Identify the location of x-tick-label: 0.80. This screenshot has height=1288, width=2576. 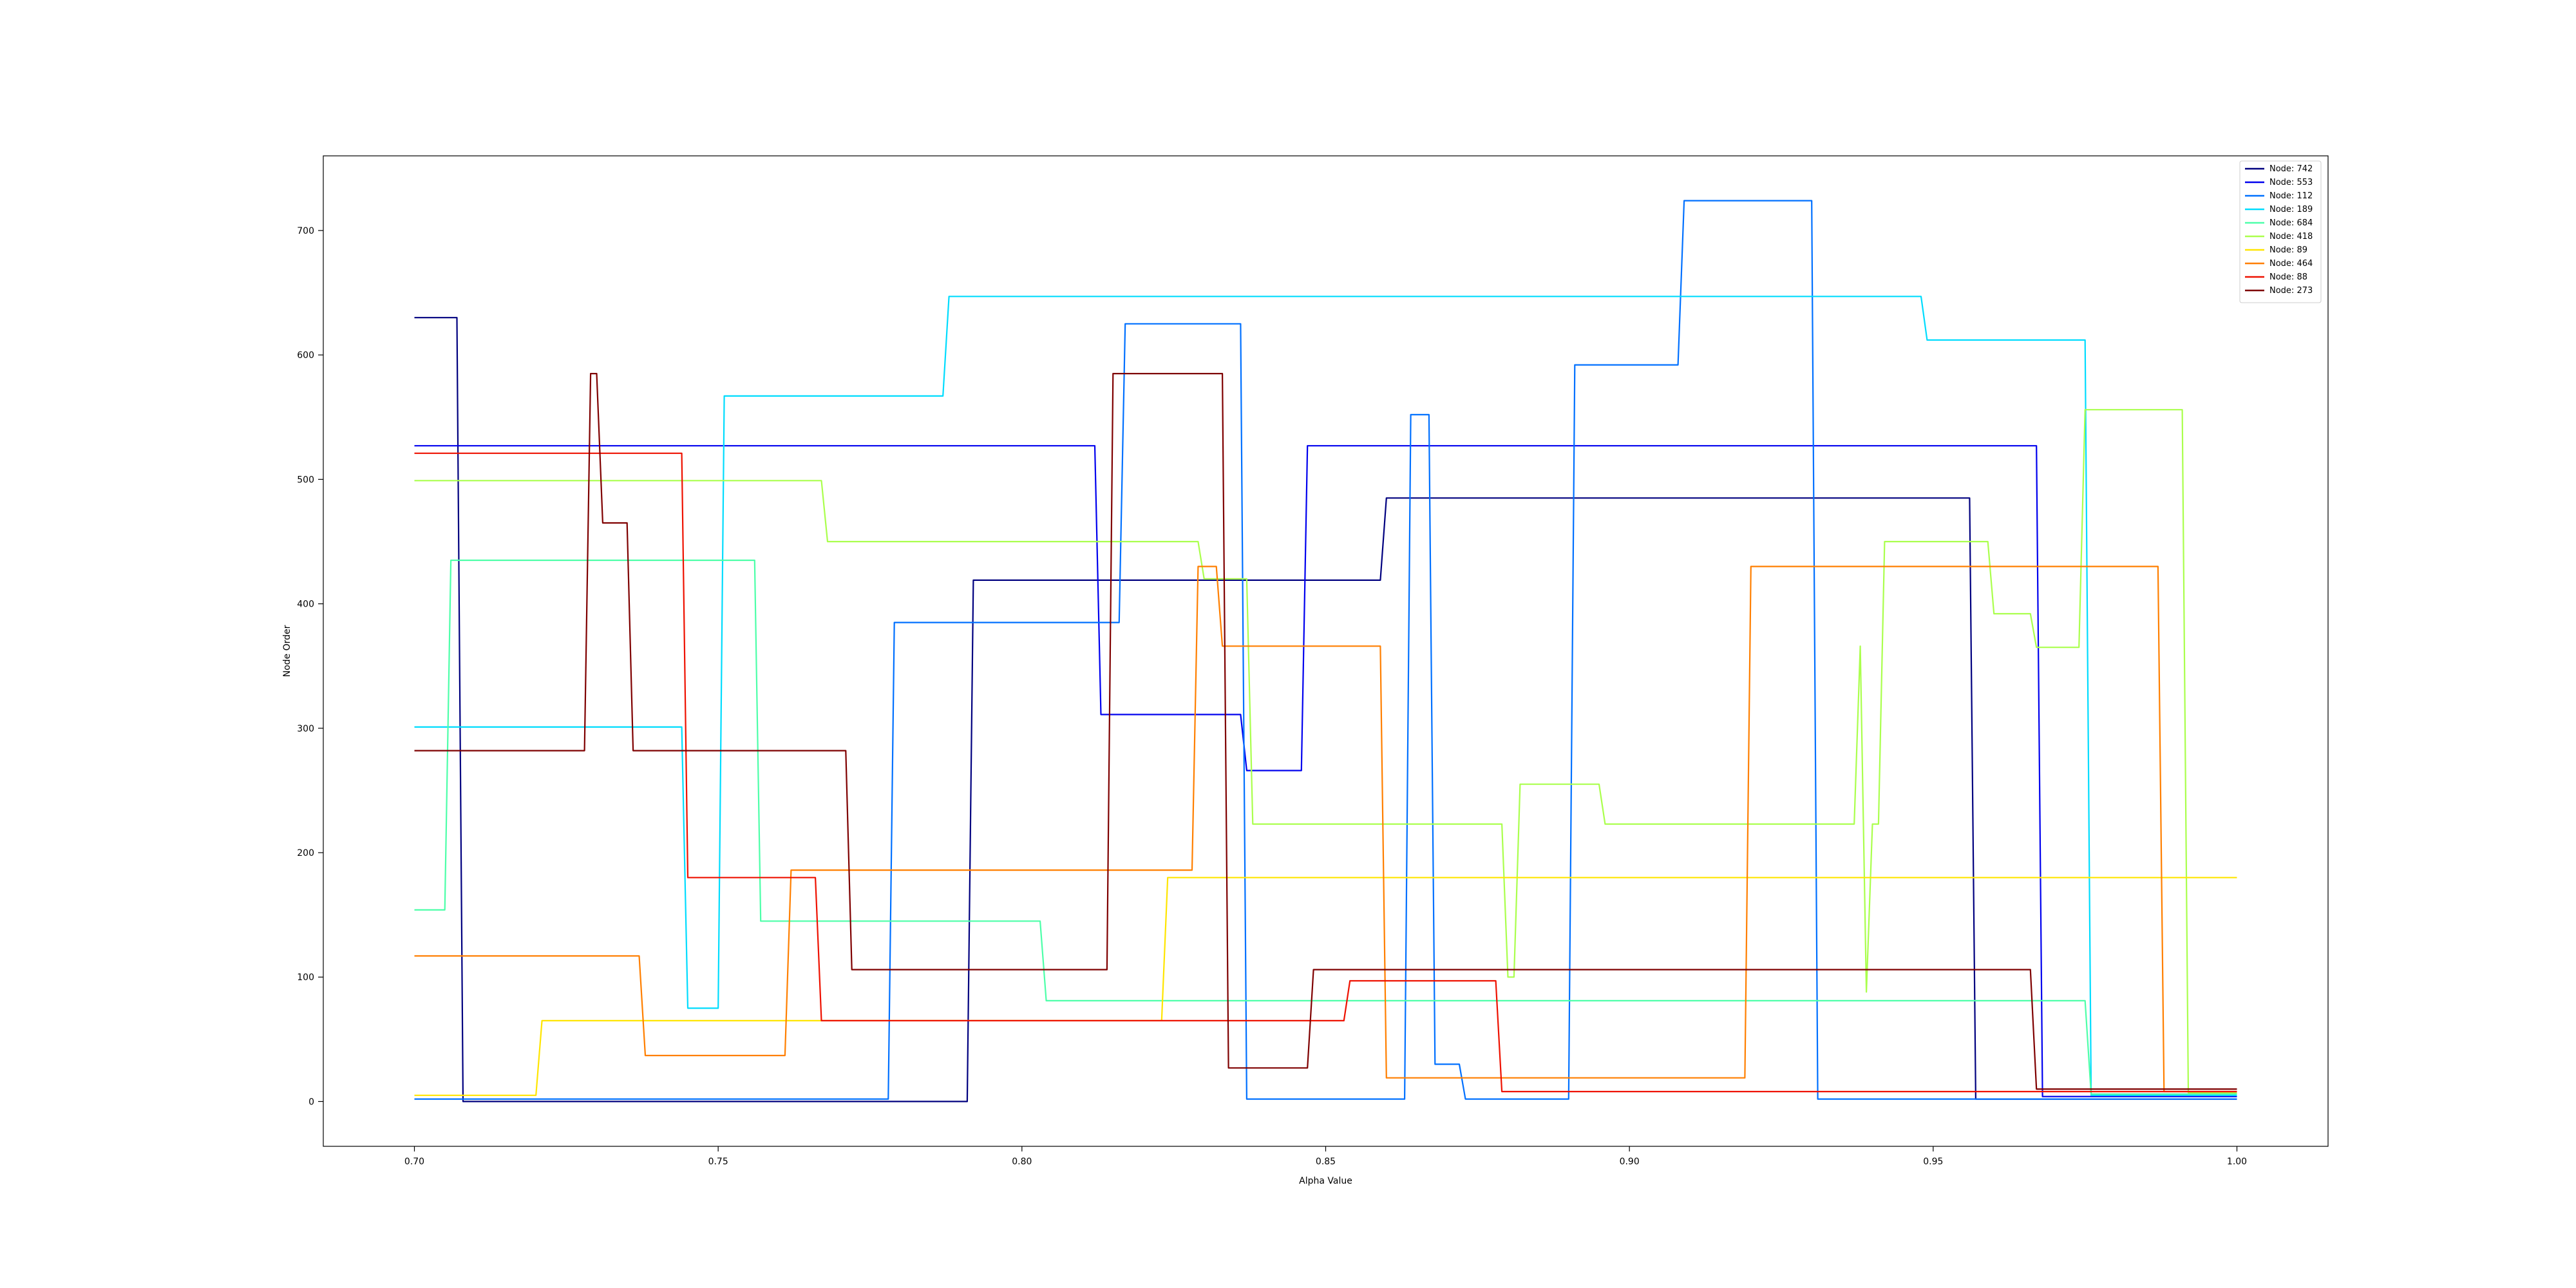
(1022, 1162).